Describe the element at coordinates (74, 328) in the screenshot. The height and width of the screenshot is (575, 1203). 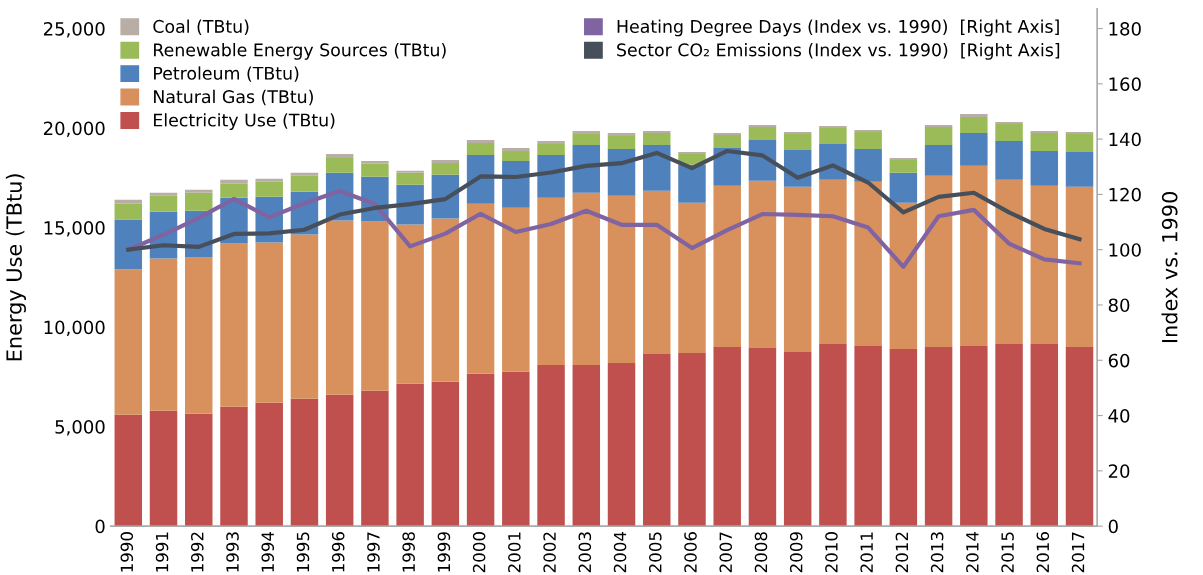
I see `y-tick-label: 10,000` at that location.